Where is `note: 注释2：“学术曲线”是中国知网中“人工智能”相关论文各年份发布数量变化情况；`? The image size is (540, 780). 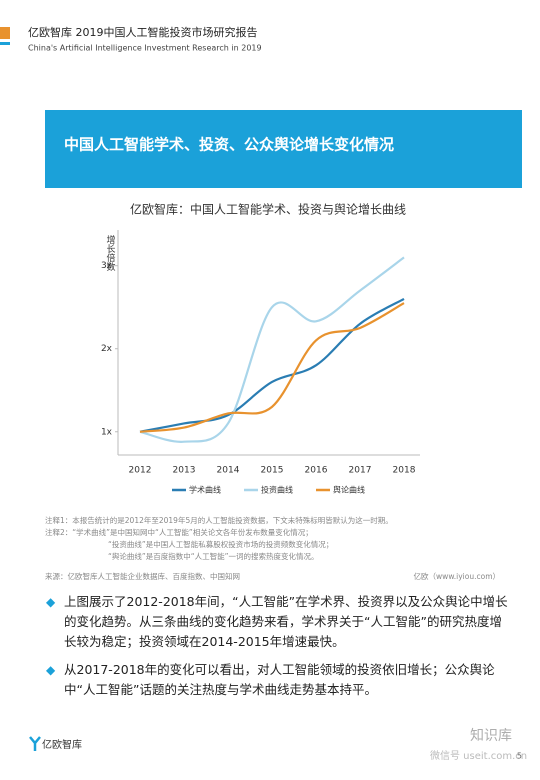
note: 注释2：“学术曲线”是中国知网中“人工智能”相关论文各年份发布数量变化情况； is located at coordinates (179, 532).